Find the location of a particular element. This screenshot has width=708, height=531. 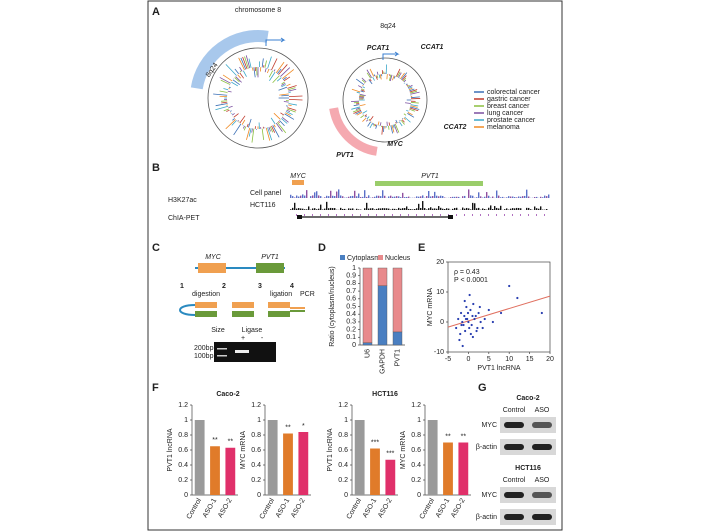

y-tick-label: 0.6 is located at coordinates (351, 299).